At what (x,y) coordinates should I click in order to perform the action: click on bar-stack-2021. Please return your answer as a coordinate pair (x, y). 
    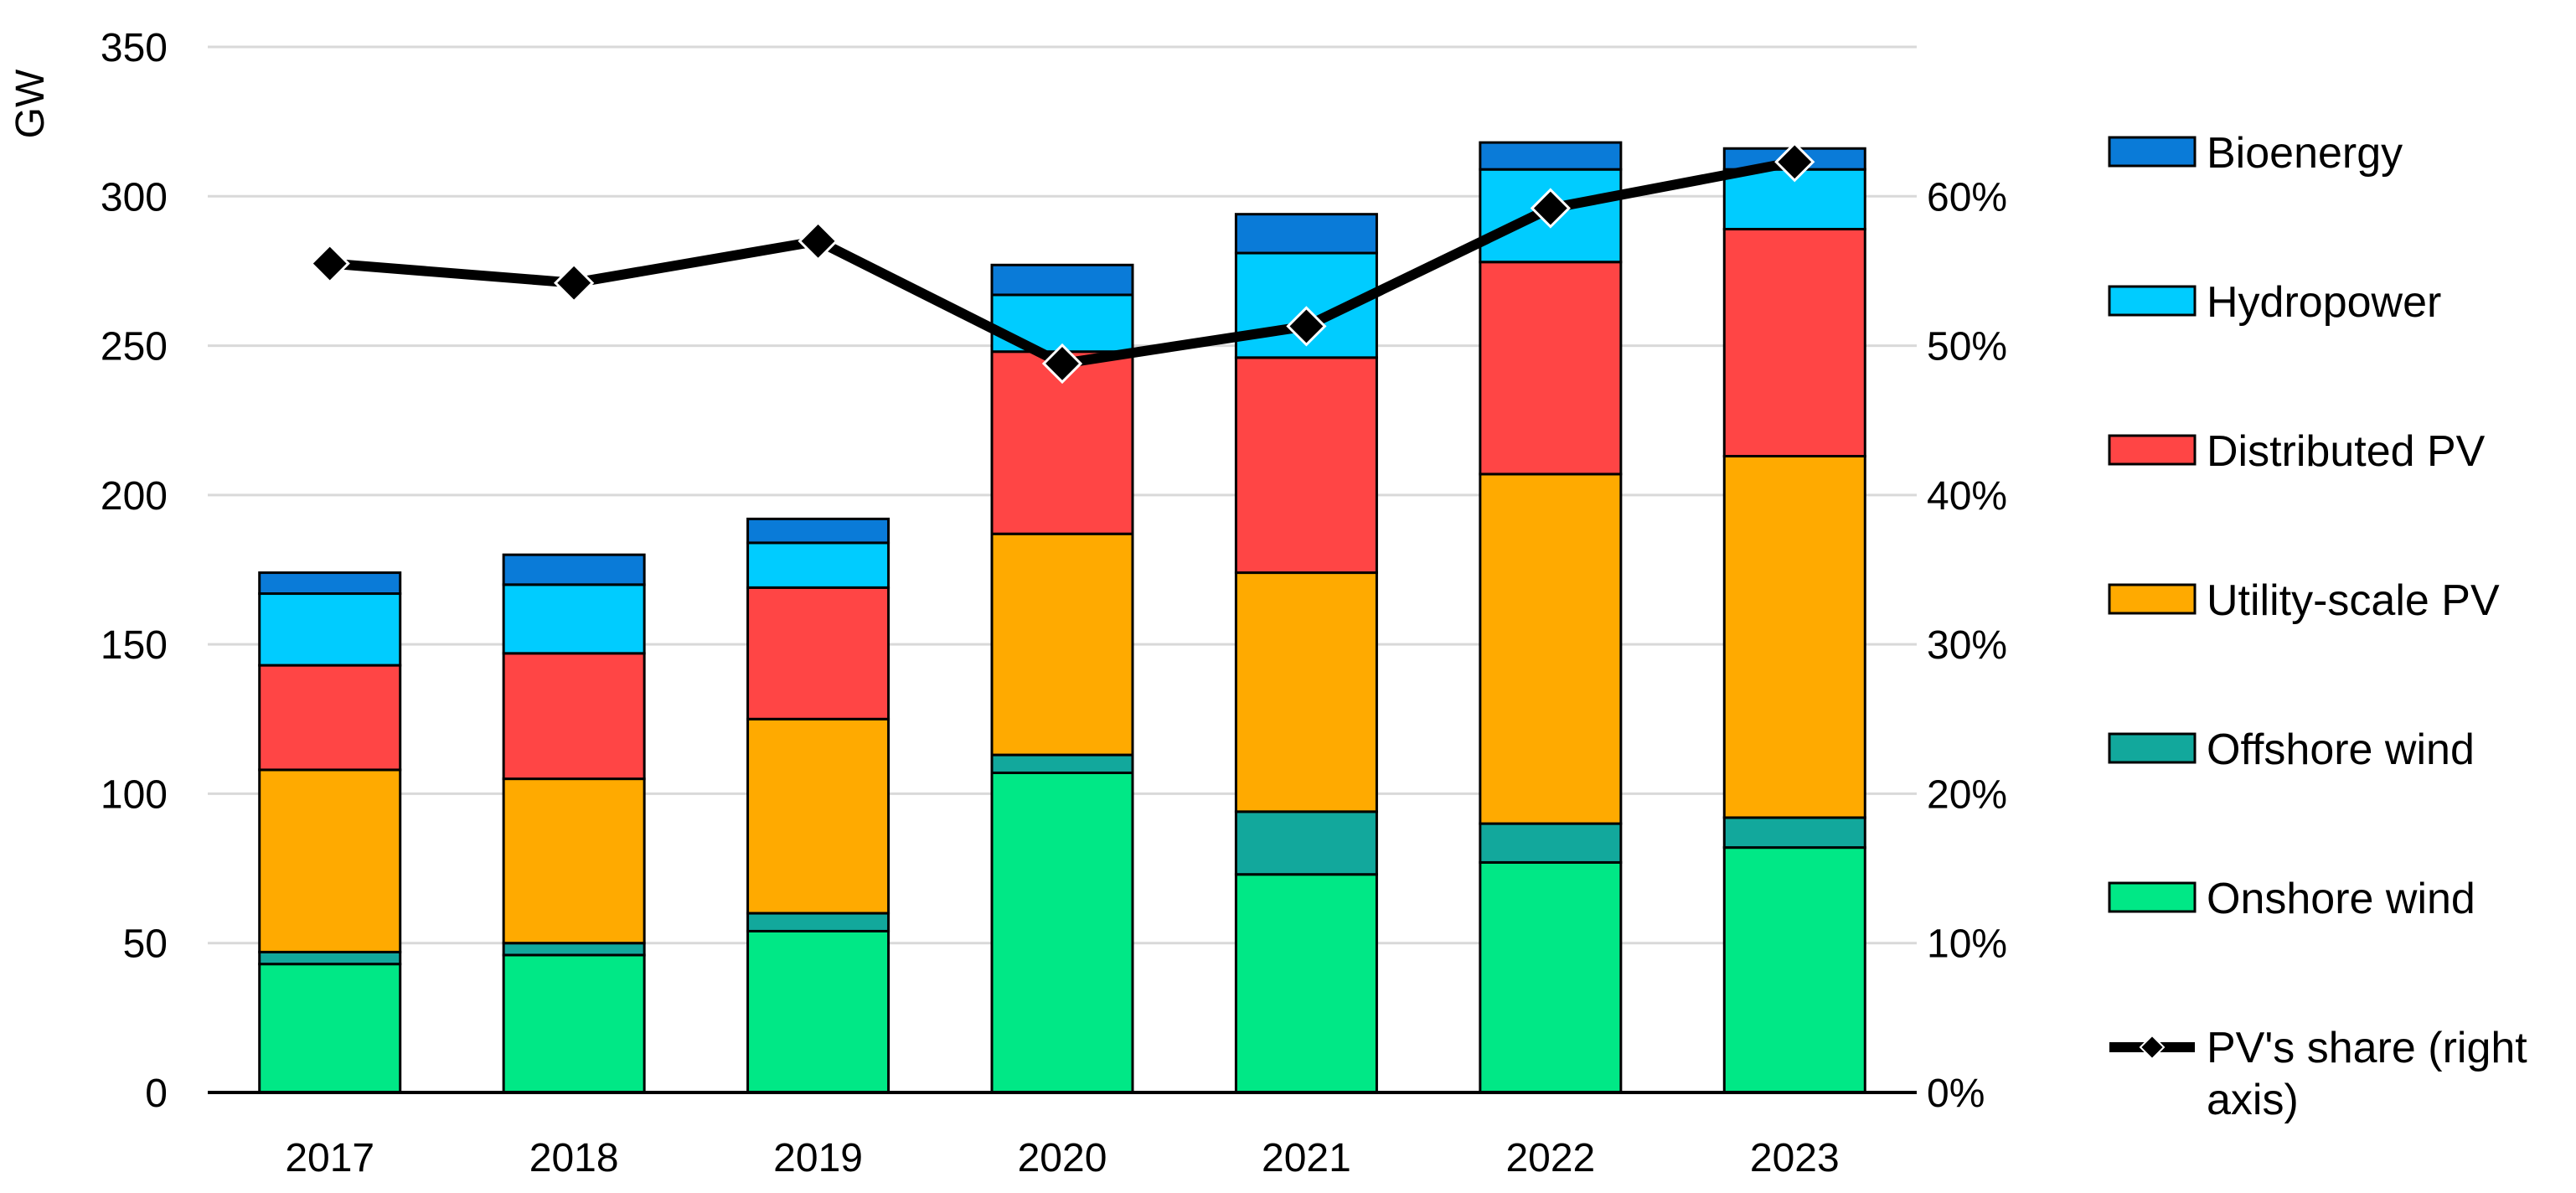
    Looking at the image, I should click on (1306, 654).